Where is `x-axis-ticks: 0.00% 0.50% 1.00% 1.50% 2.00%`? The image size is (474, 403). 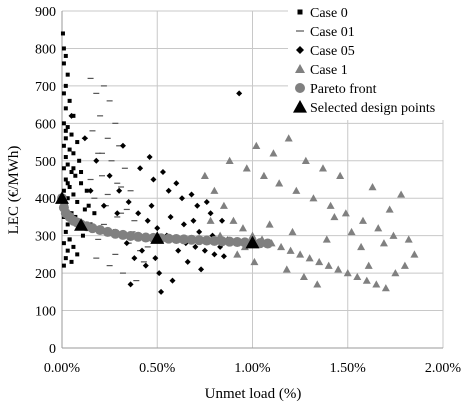 x-axis-ticks: 0.00% 0.50% 1.00% 1.50% 2.00% is located at coordinates (253, 368).